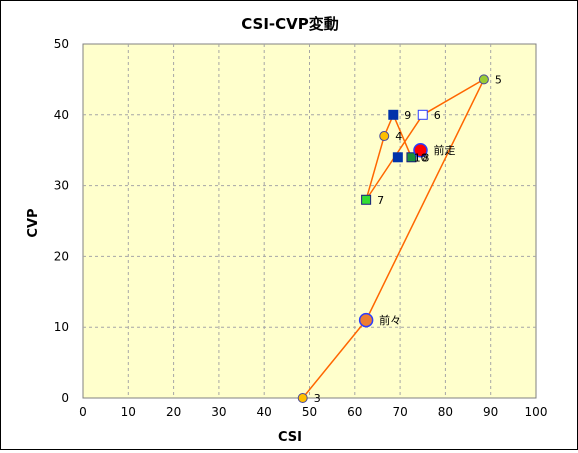 Image resolution: width=578 pixels, height=453 pixels. I want to click on y-tick-label: 20, so click(61, 256).